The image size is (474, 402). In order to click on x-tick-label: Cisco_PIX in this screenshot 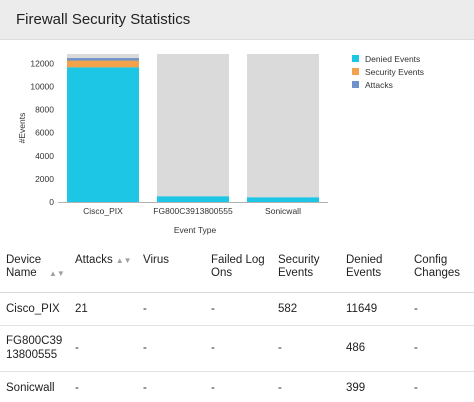, I will do `click(103, 211)`.